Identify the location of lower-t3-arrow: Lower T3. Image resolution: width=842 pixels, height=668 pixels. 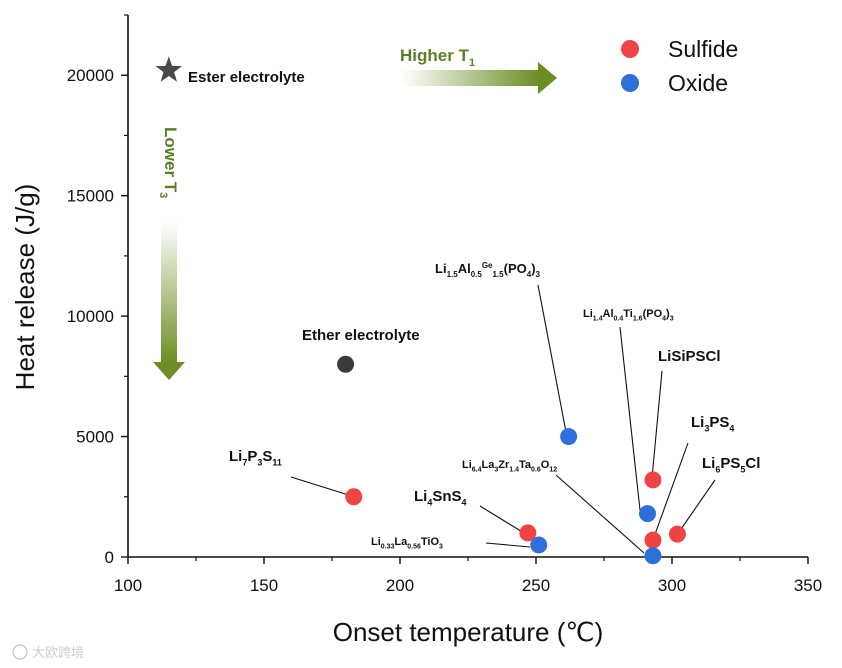
(169, 253).